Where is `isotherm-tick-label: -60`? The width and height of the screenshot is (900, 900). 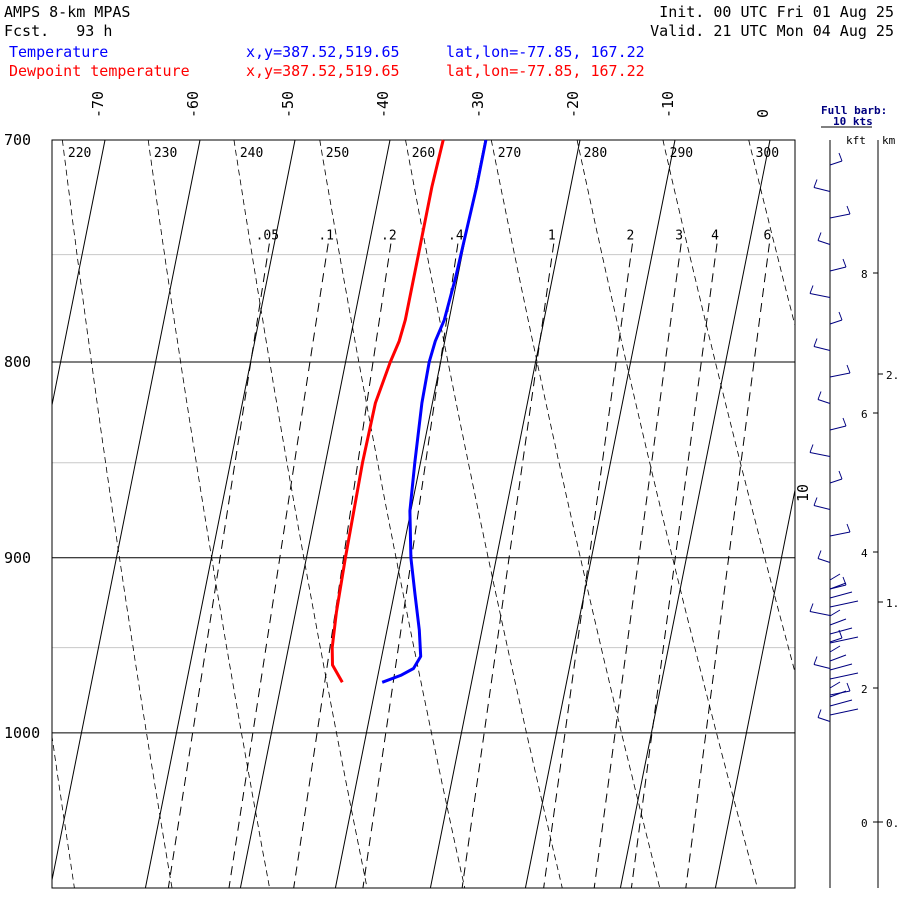
isotherm-tick-label: -60 is located at coordinates (193, 104).